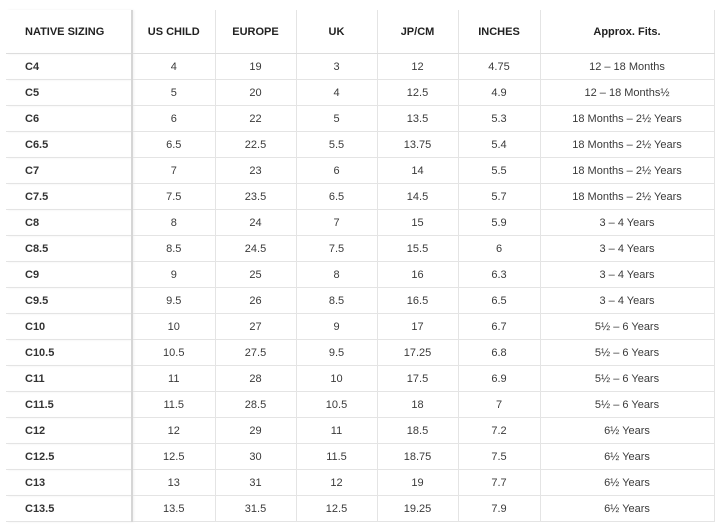 The width and height of the screenshot is (720, 532). What do you see at coordinates (69, 92) in the screenshot?
I see `table-cell: C5` at bounding box center [69, 92].